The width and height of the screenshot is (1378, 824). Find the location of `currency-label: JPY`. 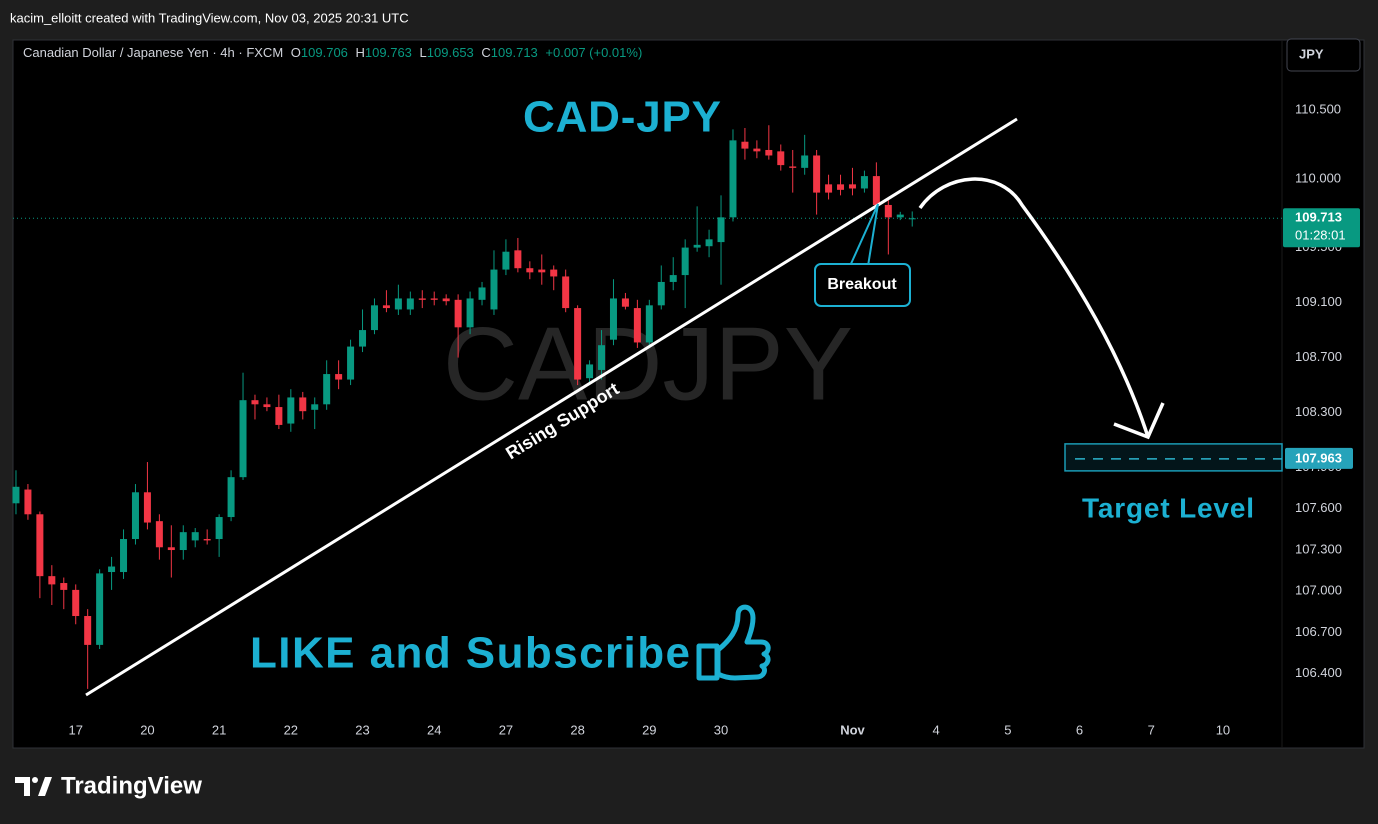

currency-label: JPY is located at coordinates (1311, 53).